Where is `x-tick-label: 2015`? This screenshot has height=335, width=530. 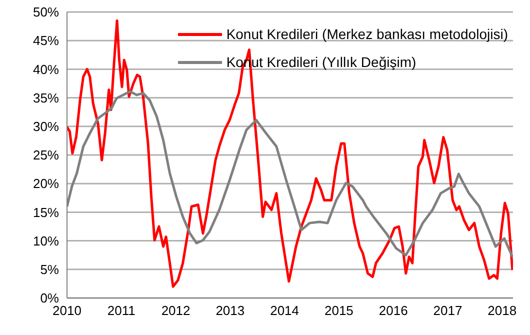
x-tick-label: 2015 is located at coordinates (339, 310).